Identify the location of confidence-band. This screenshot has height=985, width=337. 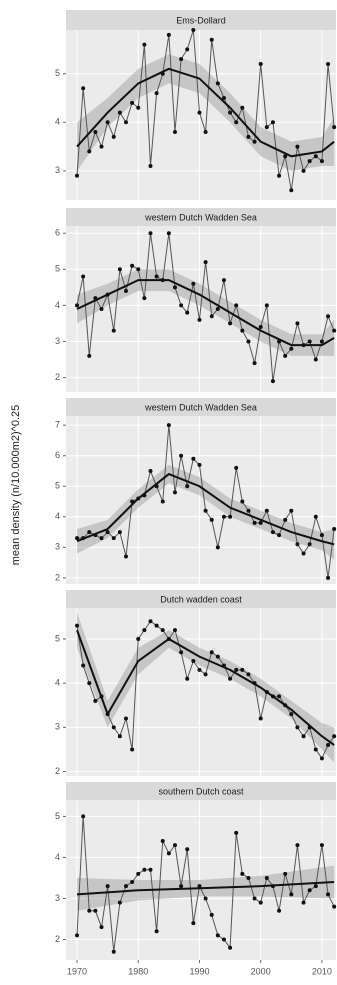
(206, 112).